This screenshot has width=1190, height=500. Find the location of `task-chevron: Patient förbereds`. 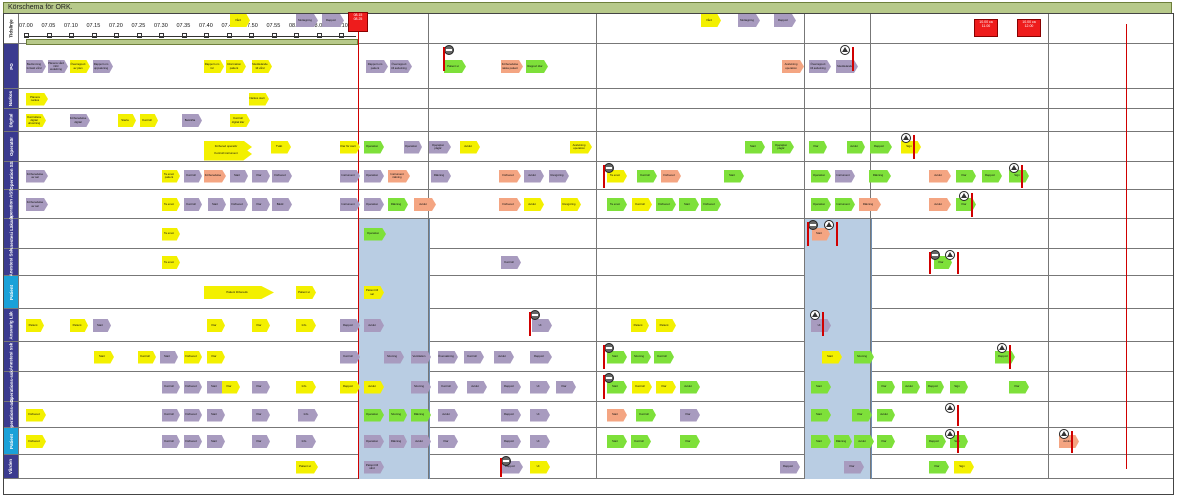

task-chevron: Patient förbereds is located at coordinates (239, 292).